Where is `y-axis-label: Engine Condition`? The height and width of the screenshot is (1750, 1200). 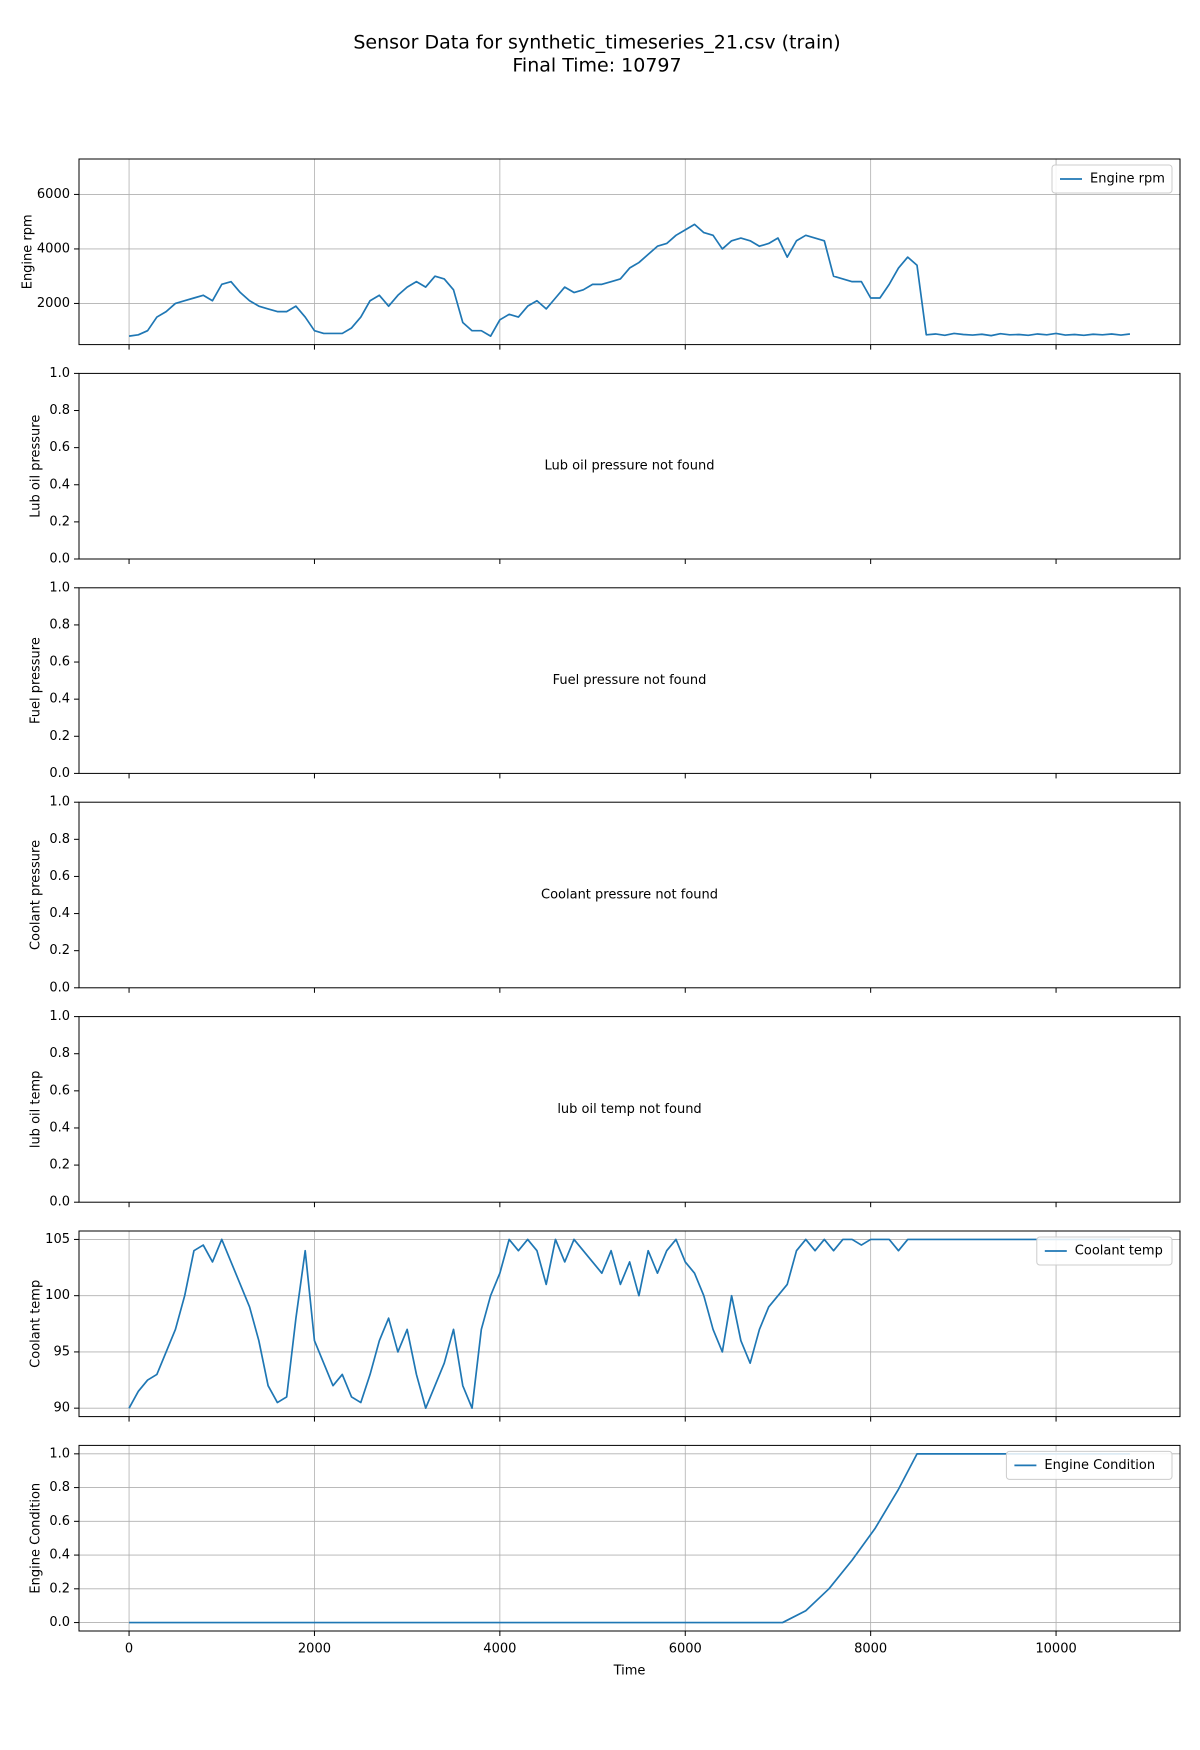 y-axis-label: Engine Condition is located at coordinates (36, 1538).